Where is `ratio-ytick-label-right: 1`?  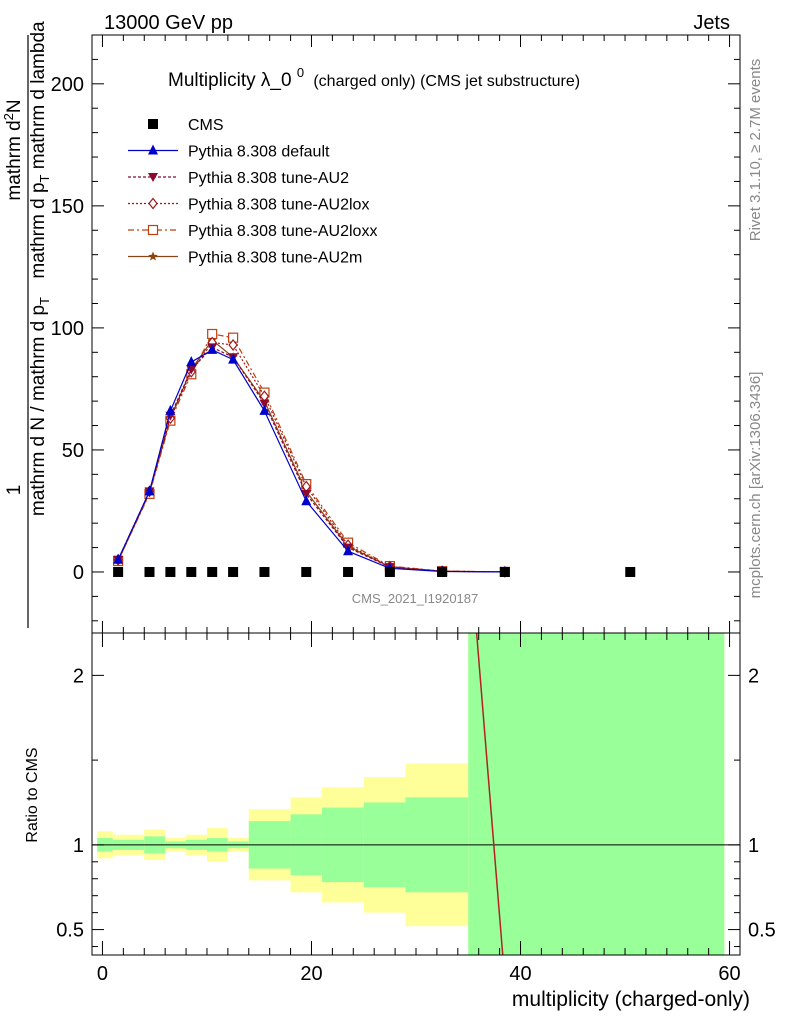
ratio-ytick-label-right: 1 is located at coordinates (753, 846).